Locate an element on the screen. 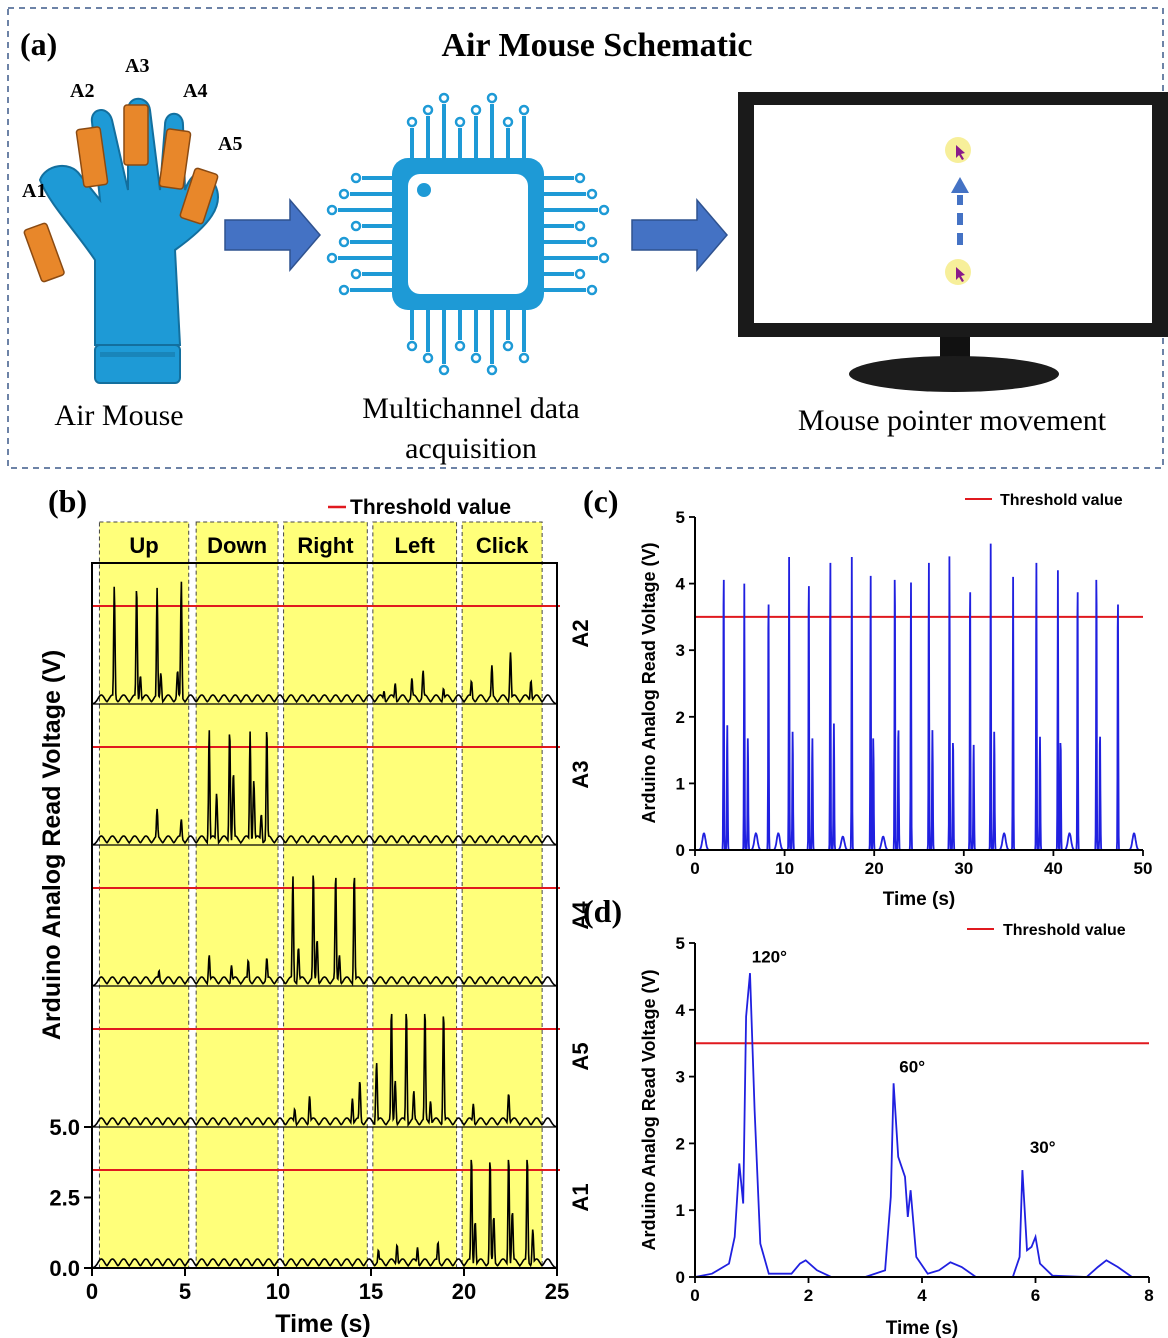  gesture-label: Click is located at coordinates (502, 545).